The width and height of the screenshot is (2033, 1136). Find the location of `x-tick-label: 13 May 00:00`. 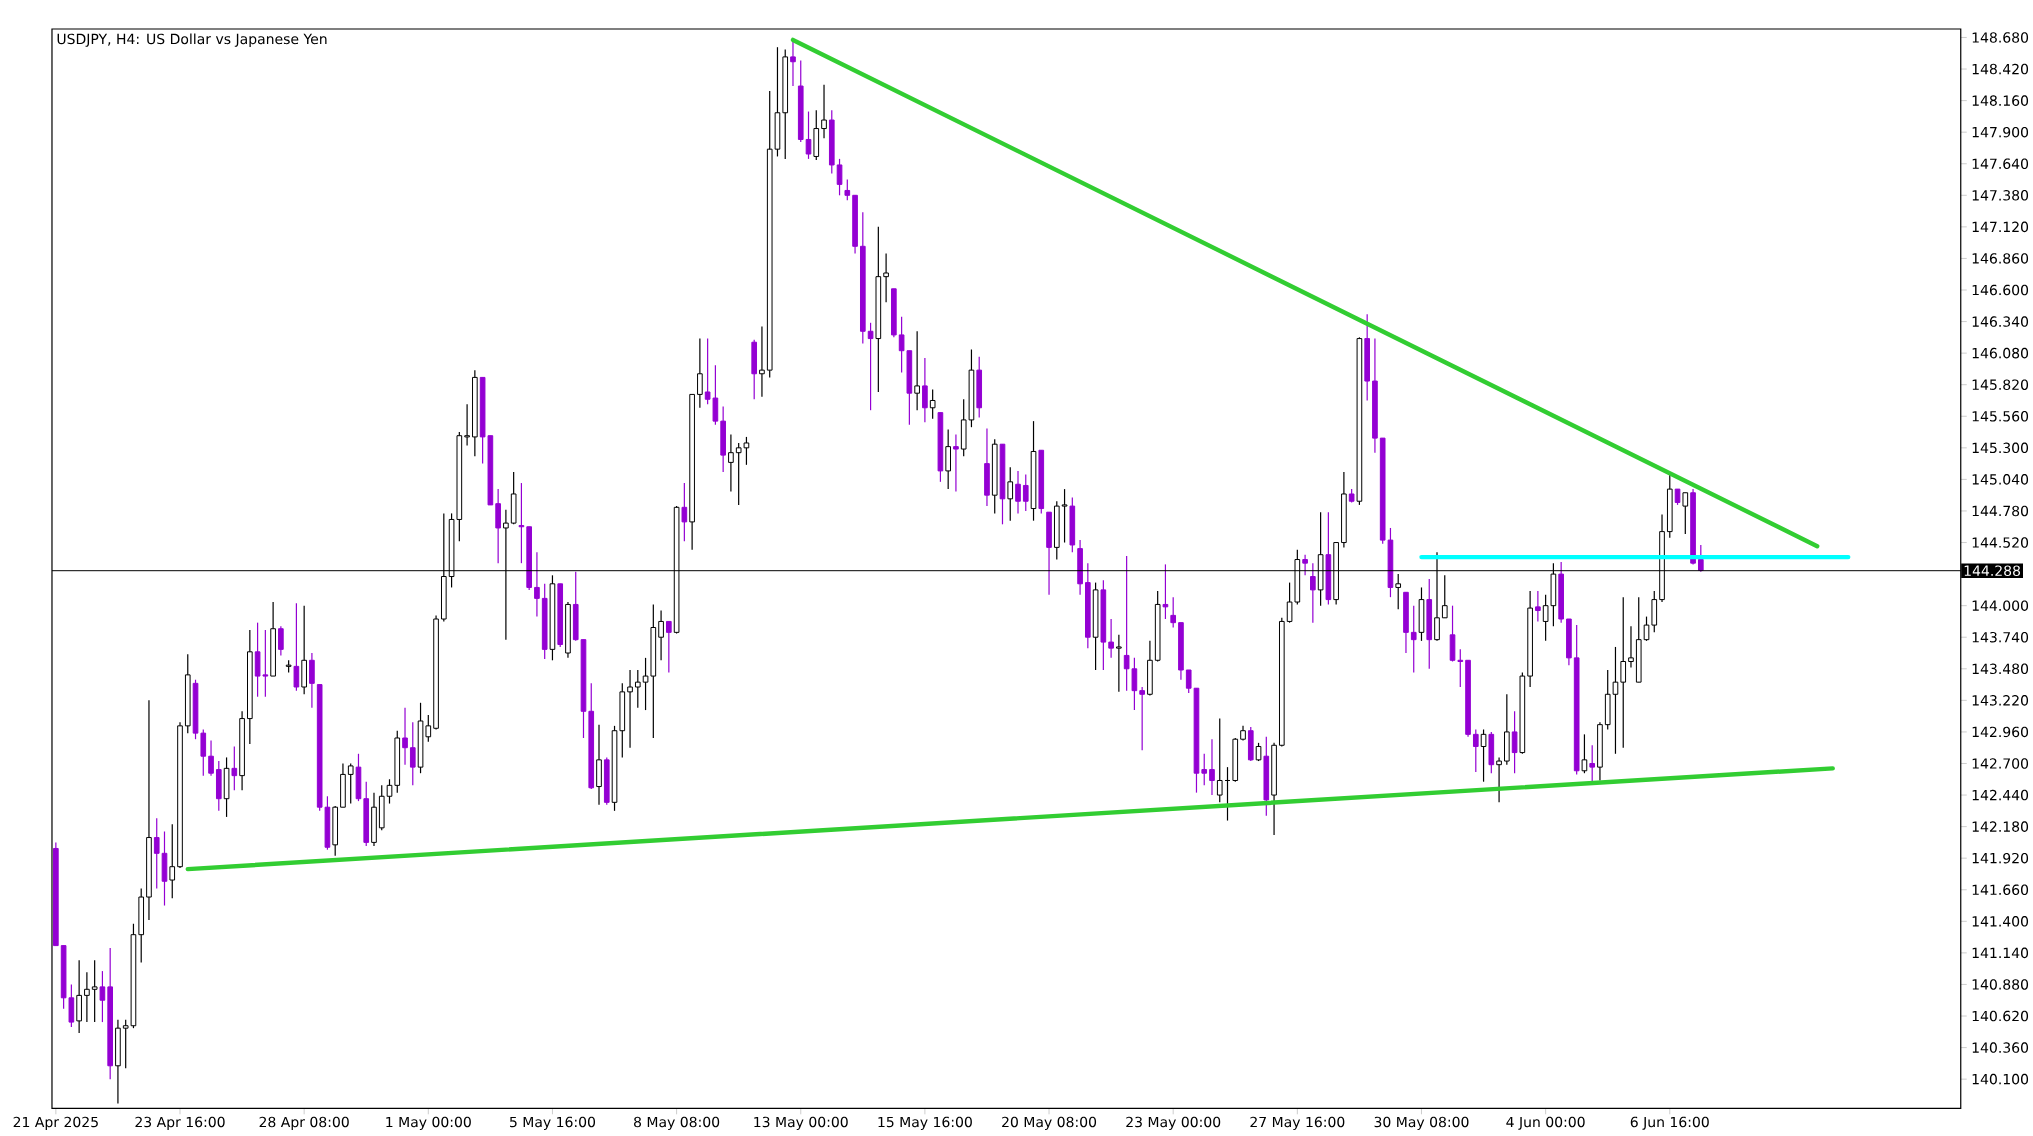

x-tick-label: 13 May 00:00 is located at coordinates (801, 1123).